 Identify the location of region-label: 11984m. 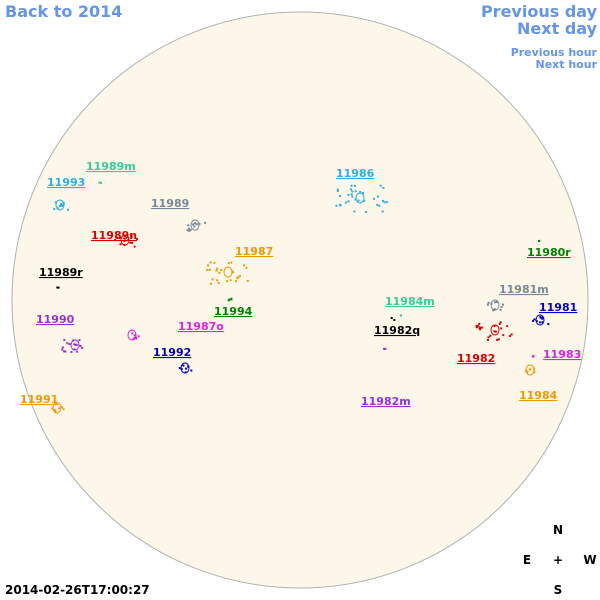
(410, 301).